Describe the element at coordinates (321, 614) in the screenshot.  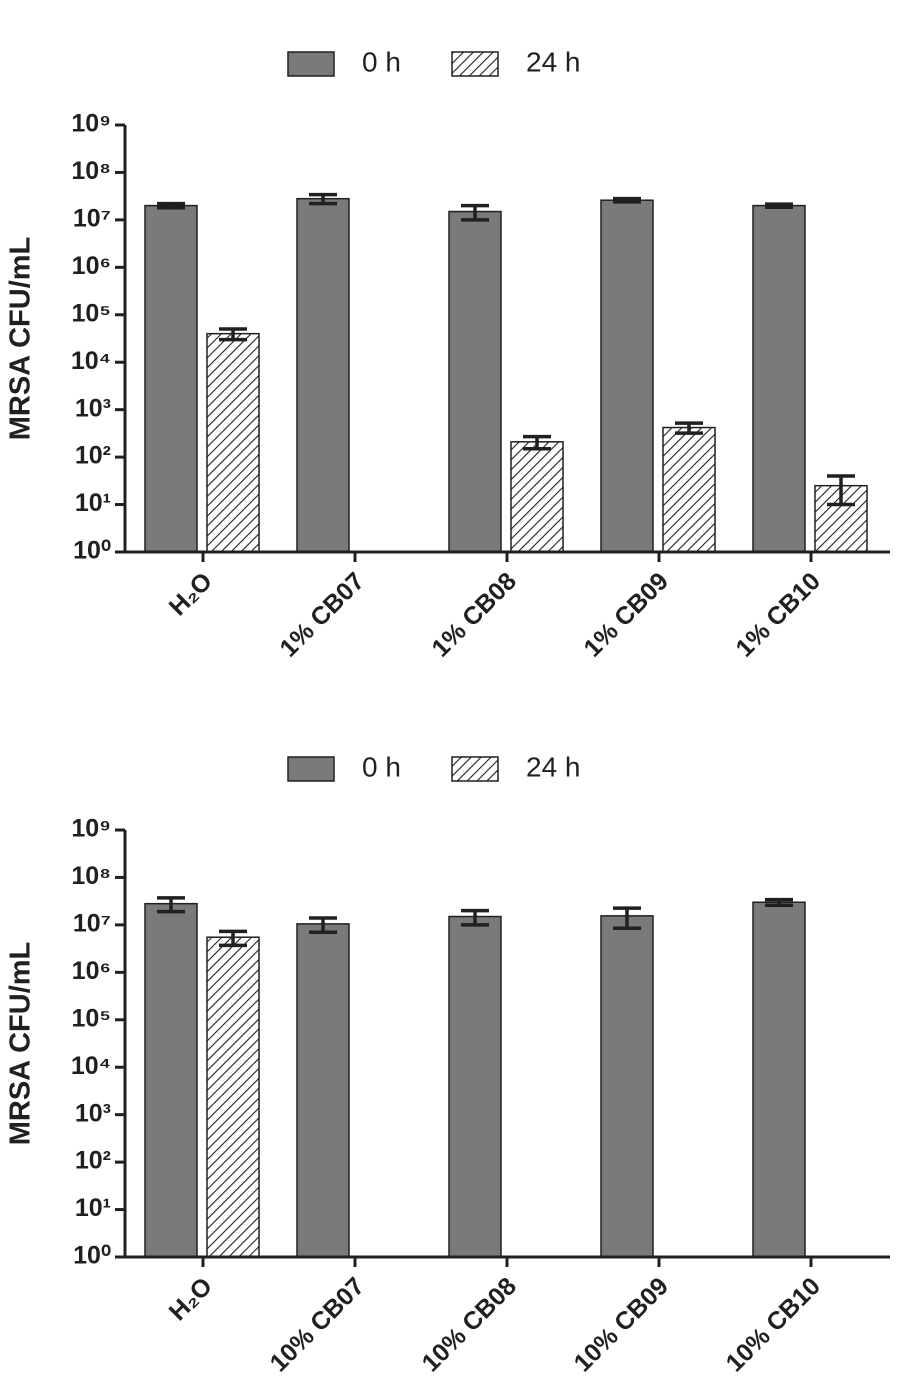
I see `x-tick-label: 1% CB07` at that location.